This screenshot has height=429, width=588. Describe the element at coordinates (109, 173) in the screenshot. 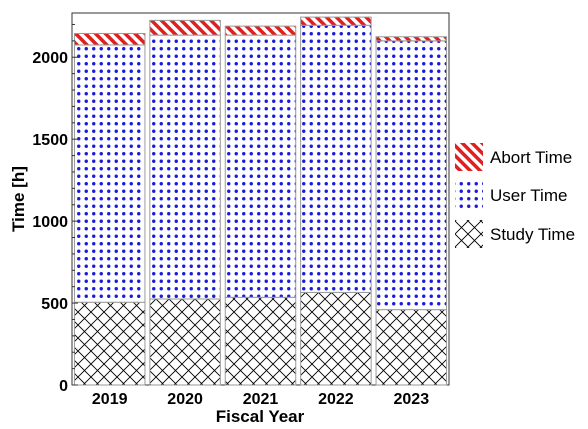

I see `bar-user-time-2019` at that location.